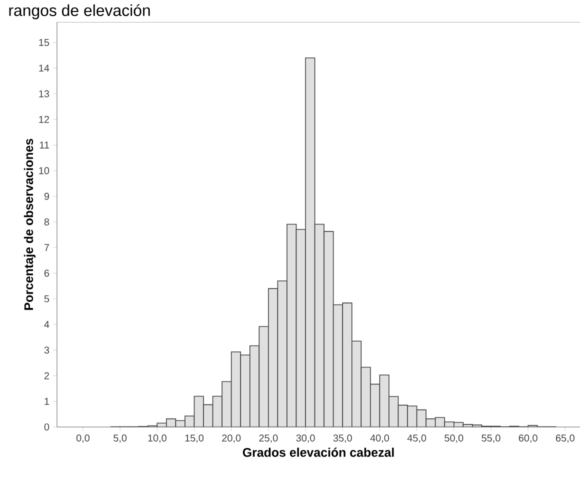 Image resolution: width=580 pixels, height=477 pixels. Describe the element at coordinates (83, 438) in the screenshot. I see `x-tick-label: 0,0` at that location.